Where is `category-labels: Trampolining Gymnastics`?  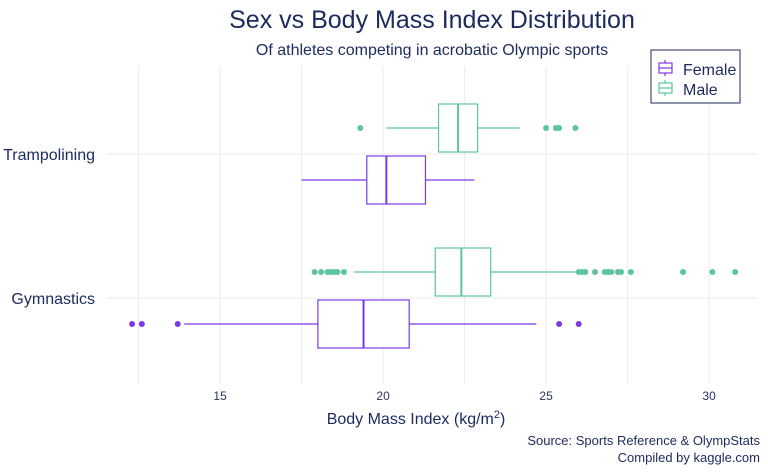 category-labels: Trampolining Gymnastics is located at coordinates (49, 227).